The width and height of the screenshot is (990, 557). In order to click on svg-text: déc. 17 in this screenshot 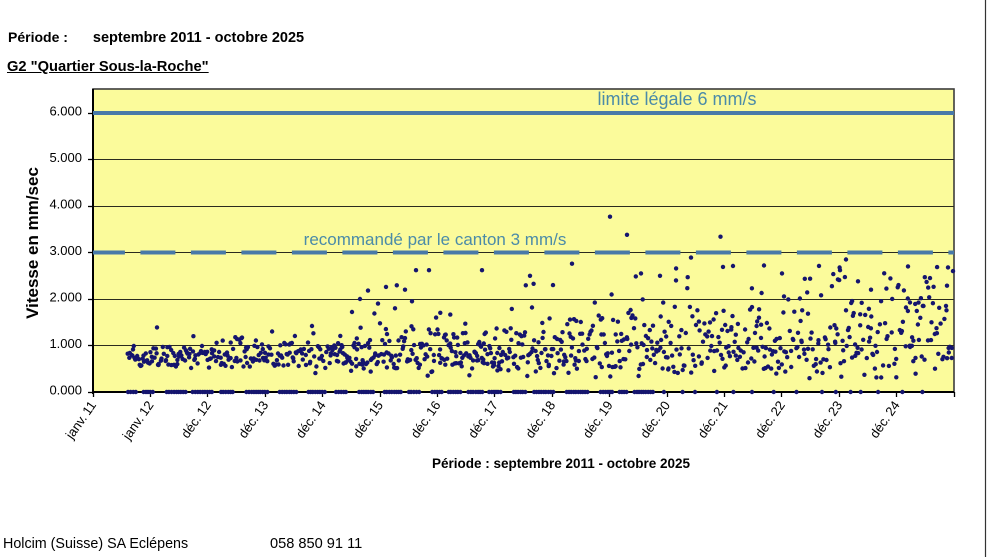, I will do `click(483, 419)`.